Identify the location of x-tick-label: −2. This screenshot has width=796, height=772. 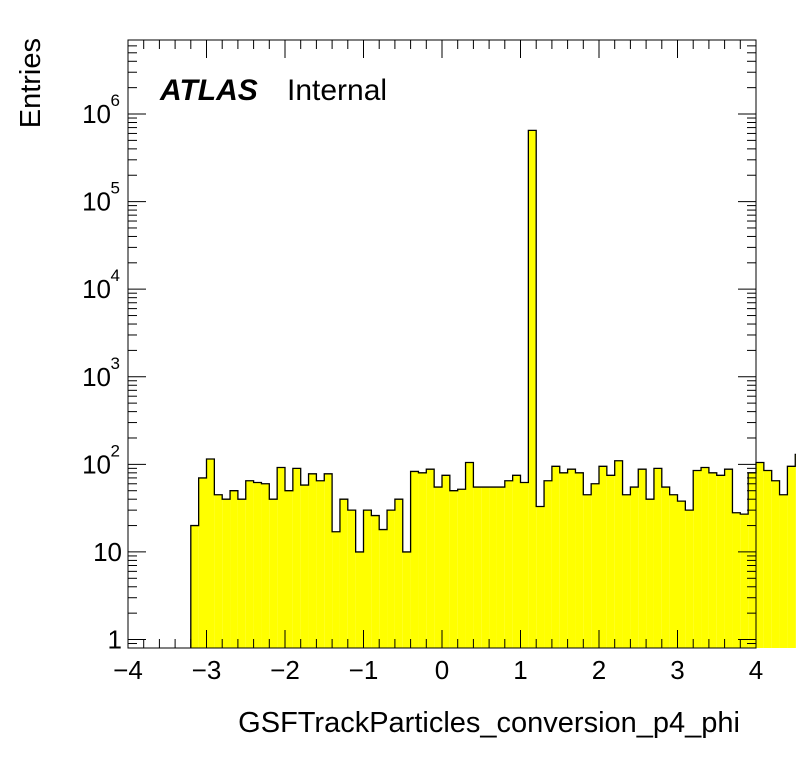
(285, 670).